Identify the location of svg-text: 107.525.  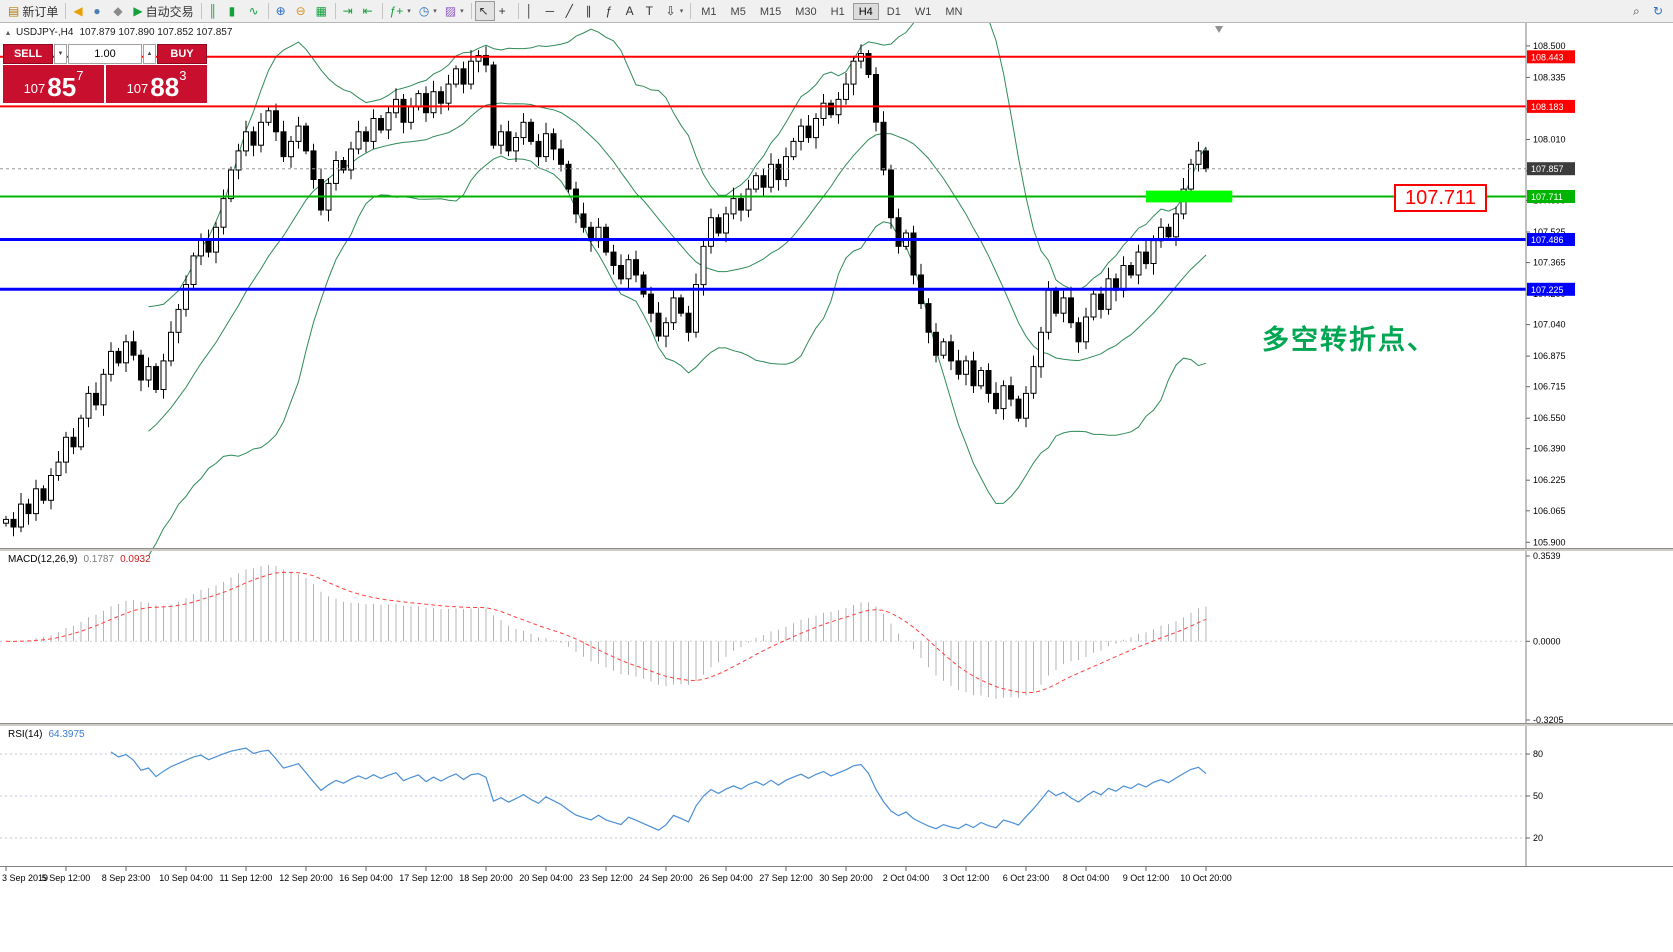
(1549, 232).